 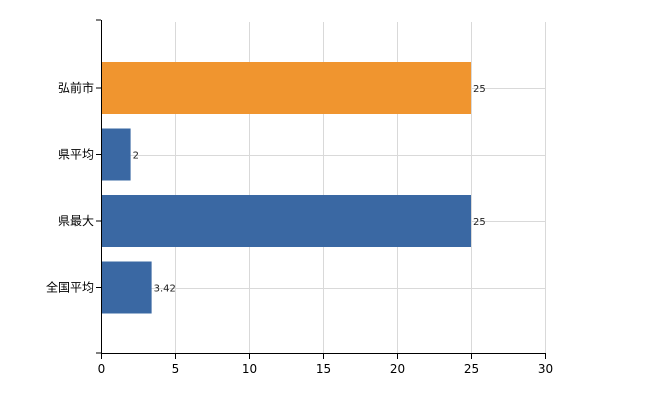 What do you see at coordinates (176, 369) in the screenshot?
I see `x-tick-label: 5` at bounding box center [176, 369].